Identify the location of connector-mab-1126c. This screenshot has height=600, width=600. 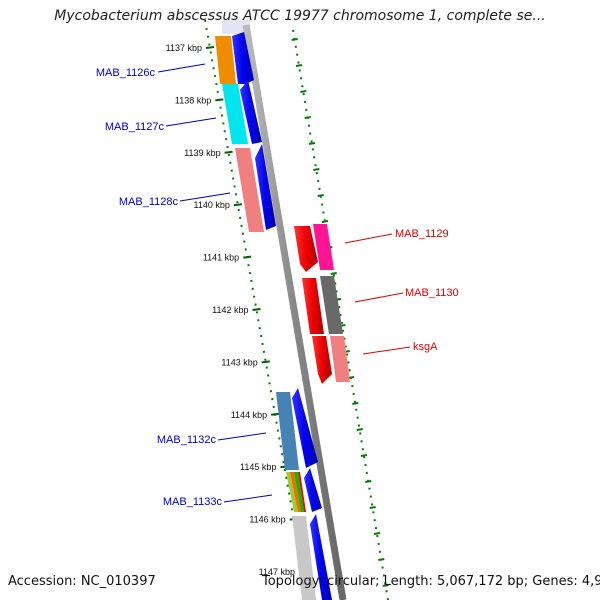
(181, 68).